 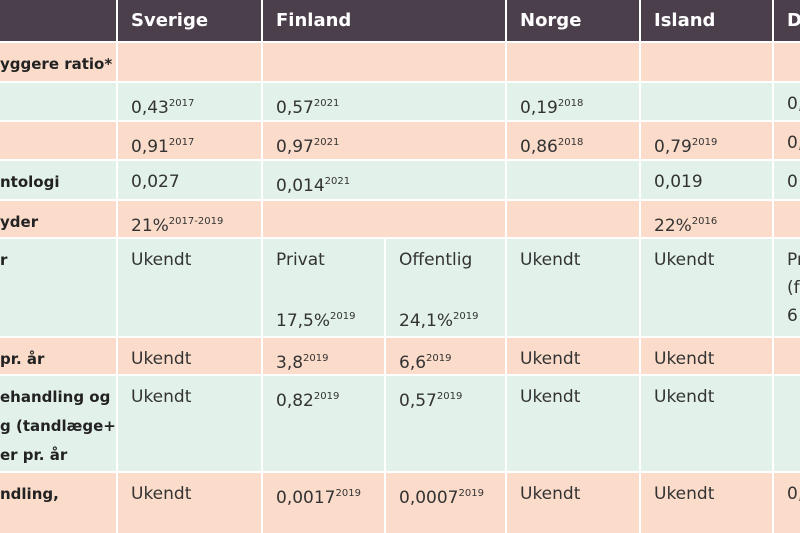 I want to click on row-label: g (tandlæge+, so click(x=58, y=426).